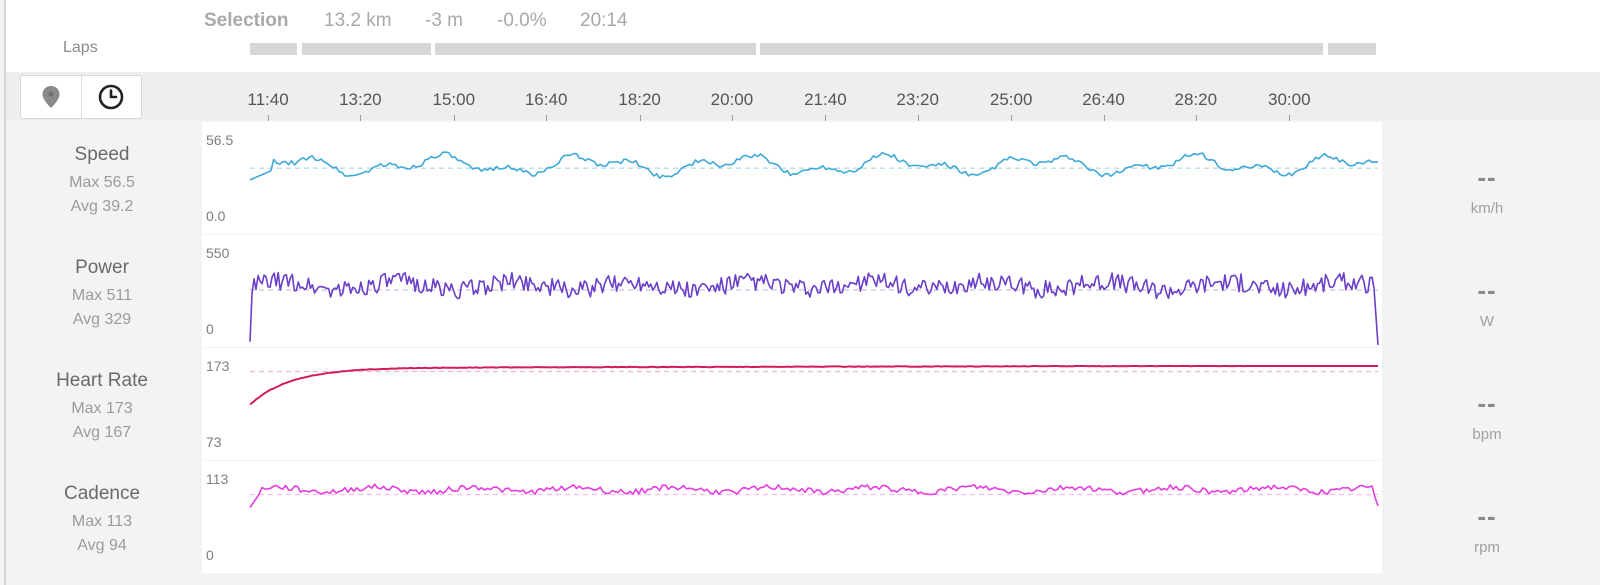 The height and width of the screenshot is (585, 1600). I want to click on time-tick-label: 16:40, so click(546, 99).